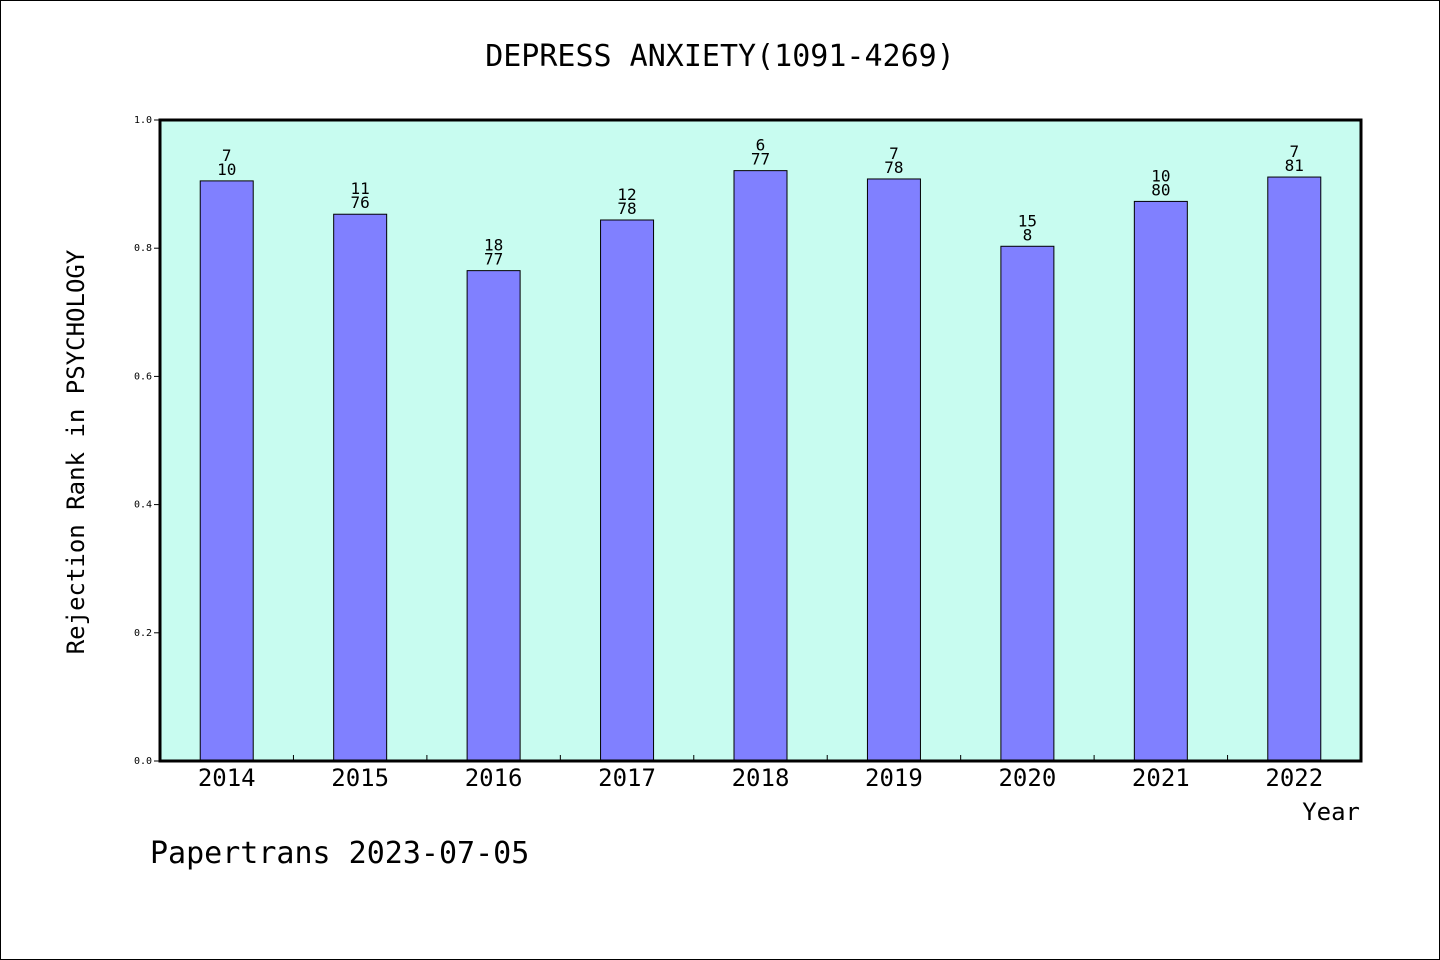 The height and width of the screenshot is (960, 1440). I want to click on bar-2022, so click(1294, 469).